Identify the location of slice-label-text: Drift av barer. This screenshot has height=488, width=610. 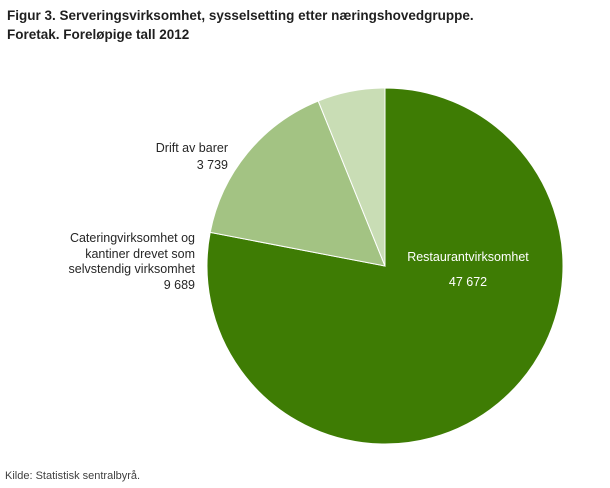
(191, 148).